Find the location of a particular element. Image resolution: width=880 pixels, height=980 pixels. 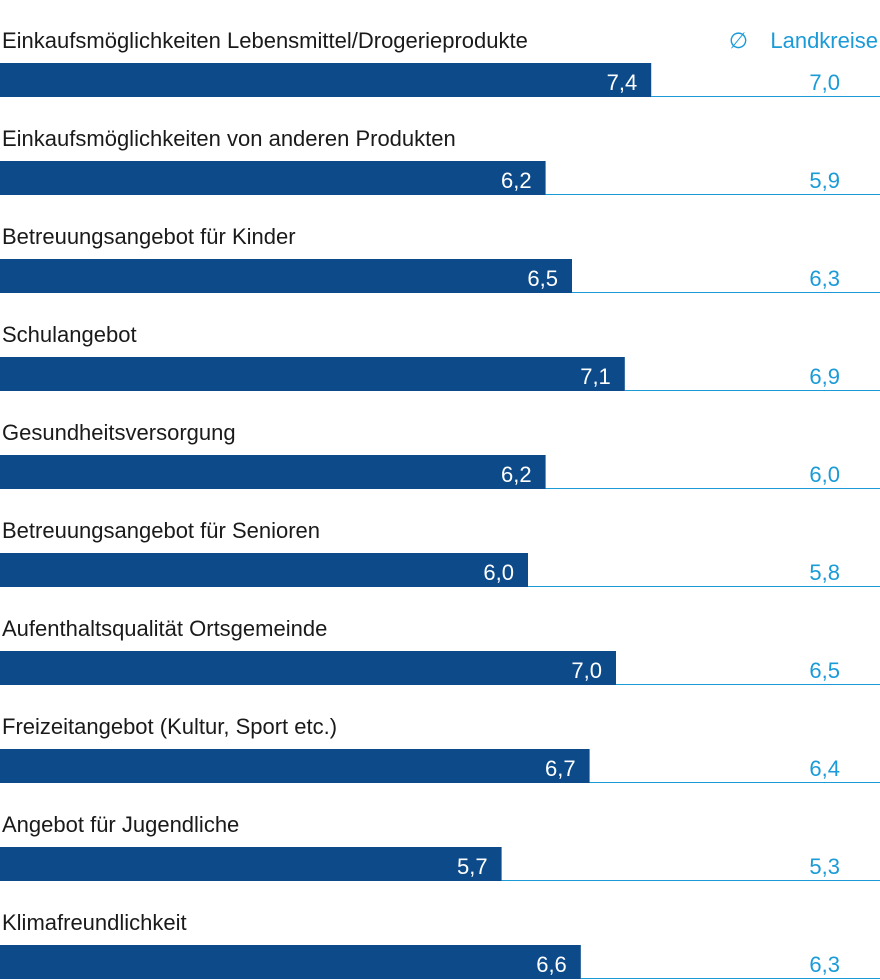

bar-row: Betreuungsangebot für Kinder 6,5 6,3 is located at coordinates (440, 258).